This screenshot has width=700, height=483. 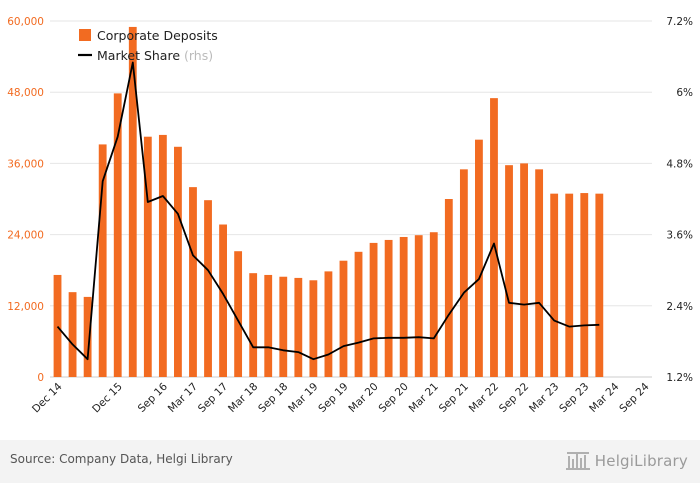 I want to click on y-left-tick-label: 0, so click(x=40, y=378).